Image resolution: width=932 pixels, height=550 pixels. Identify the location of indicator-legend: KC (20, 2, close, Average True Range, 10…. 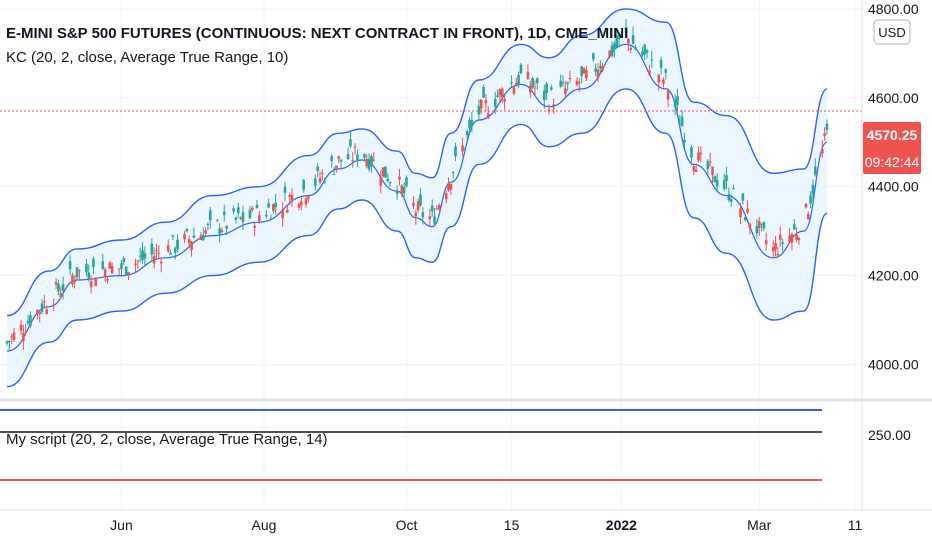
(147, 57).